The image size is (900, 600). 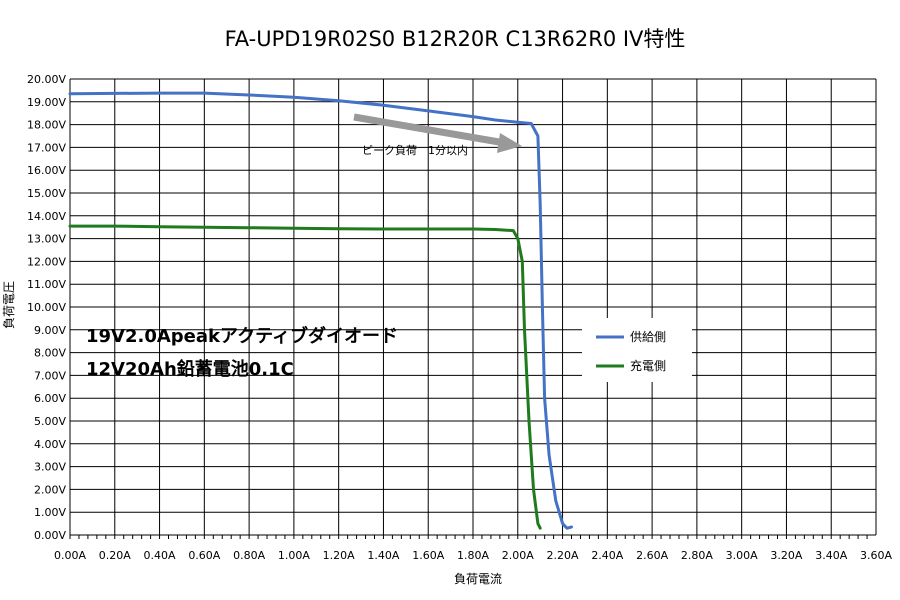 I want to click on y-tick-label: 13.00V, so click(x=46, y=239).